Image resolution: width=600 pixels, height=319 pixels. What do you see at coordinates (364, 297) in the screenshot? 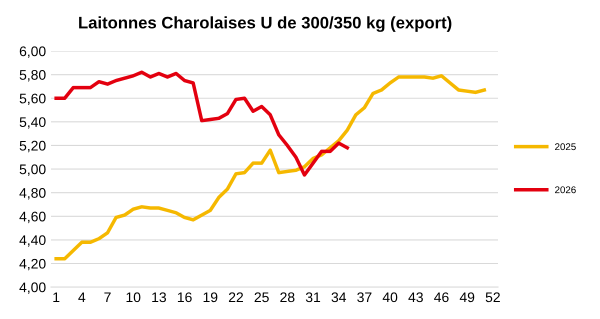
I see `x-tick-label: 37` at bounding box center [364, 297].